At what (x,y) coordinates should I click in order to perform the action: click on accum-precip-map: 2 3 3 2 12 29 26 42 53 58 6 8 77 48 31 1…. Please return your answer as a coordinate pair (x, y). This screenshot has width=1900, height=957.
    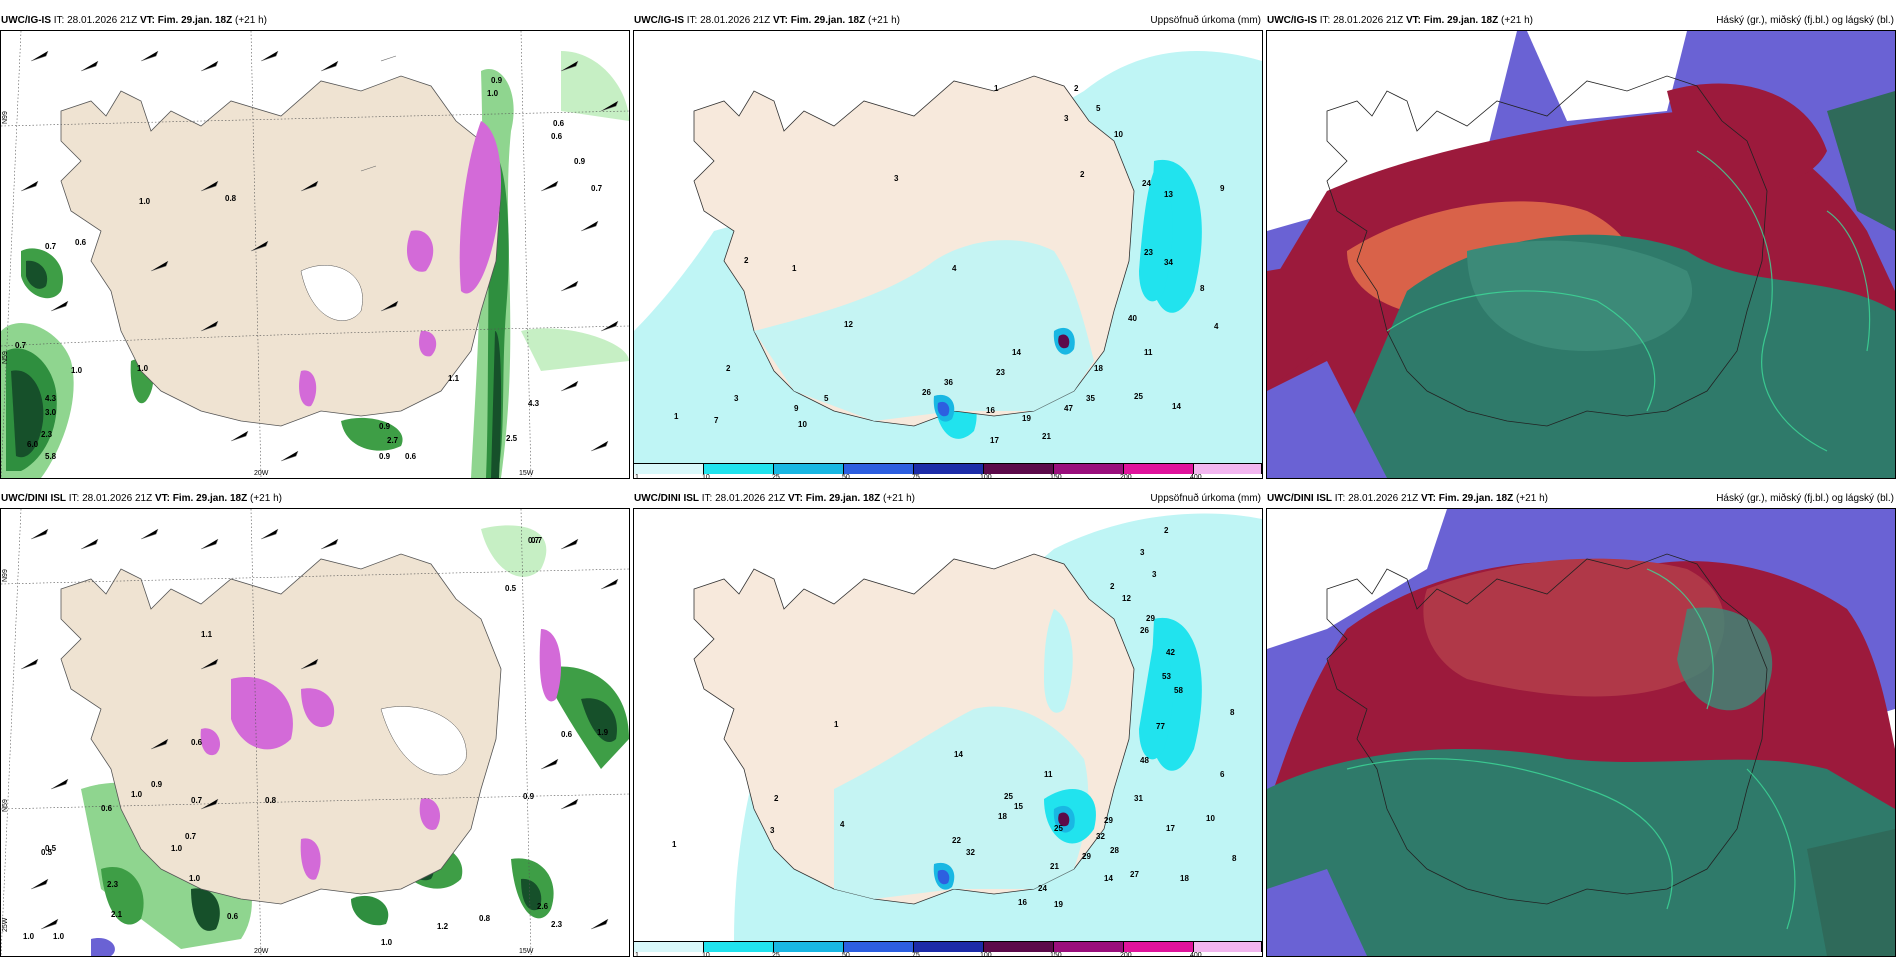
    Looking at the image, I should click on (948, 725).